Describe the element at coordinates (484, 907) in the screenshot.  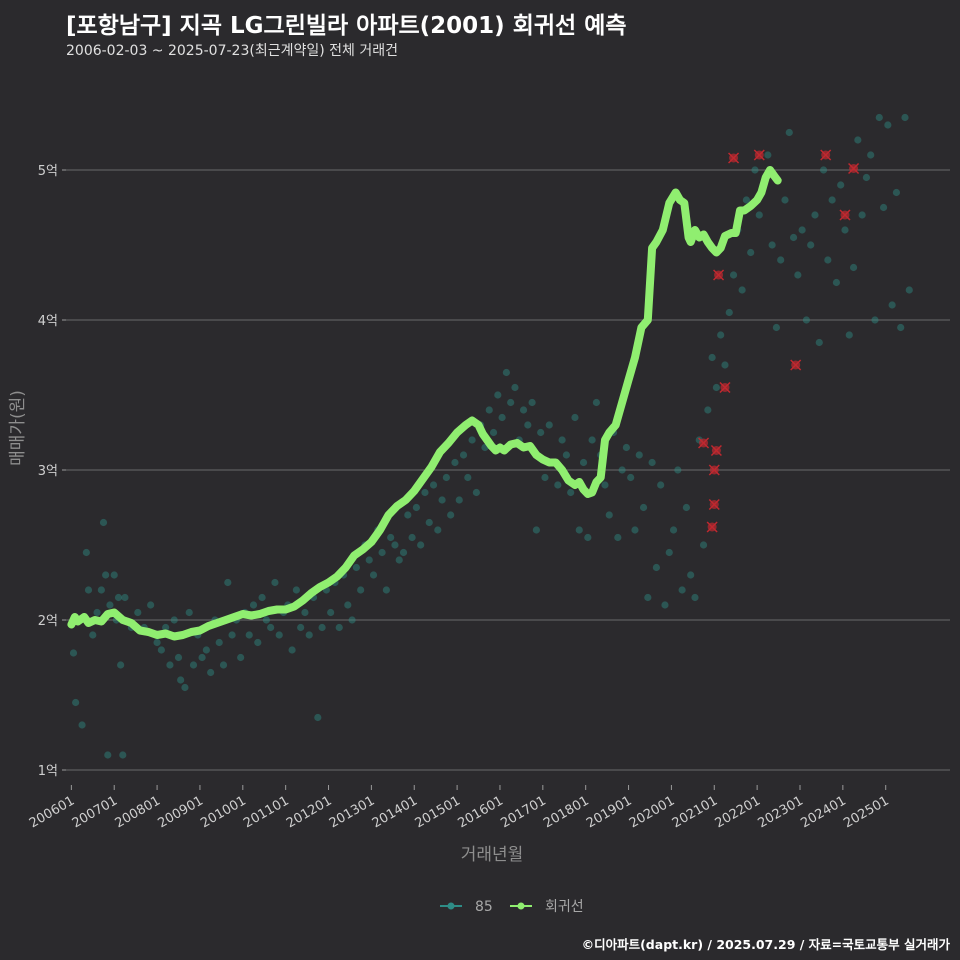
I see `legend-label-85: 85` at that location.